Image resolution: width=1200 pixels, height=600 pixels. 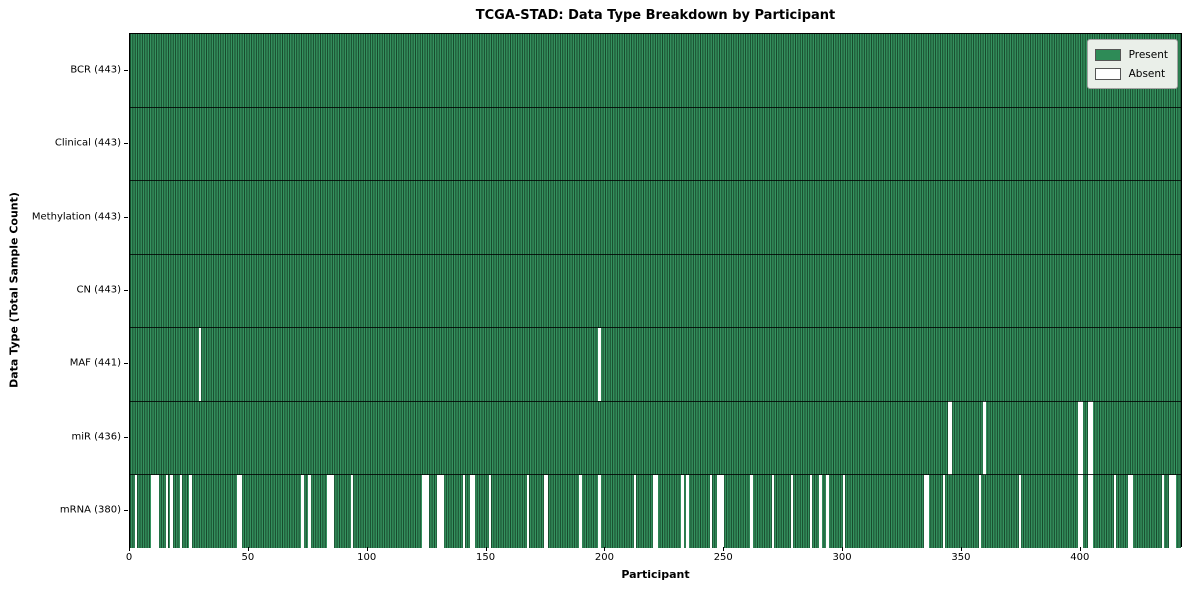 I want to click on x-tick-label: 100, so click(x=367, y=557).